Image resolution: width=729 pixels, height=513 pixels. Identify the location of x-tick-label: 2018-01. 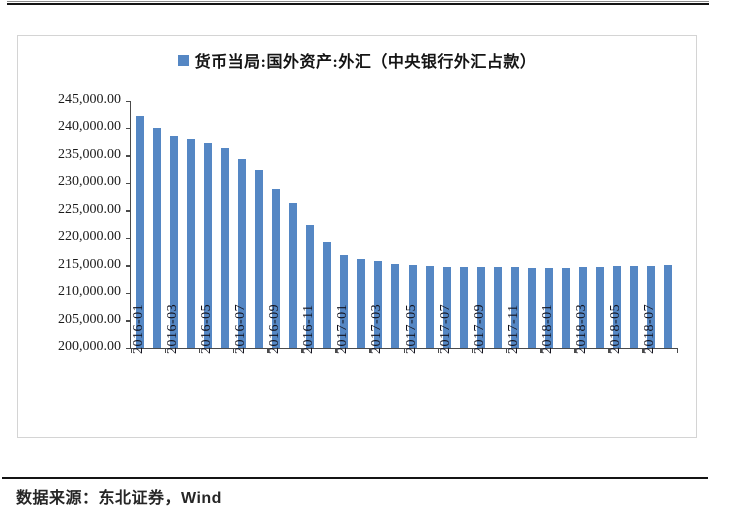
(548, 328).